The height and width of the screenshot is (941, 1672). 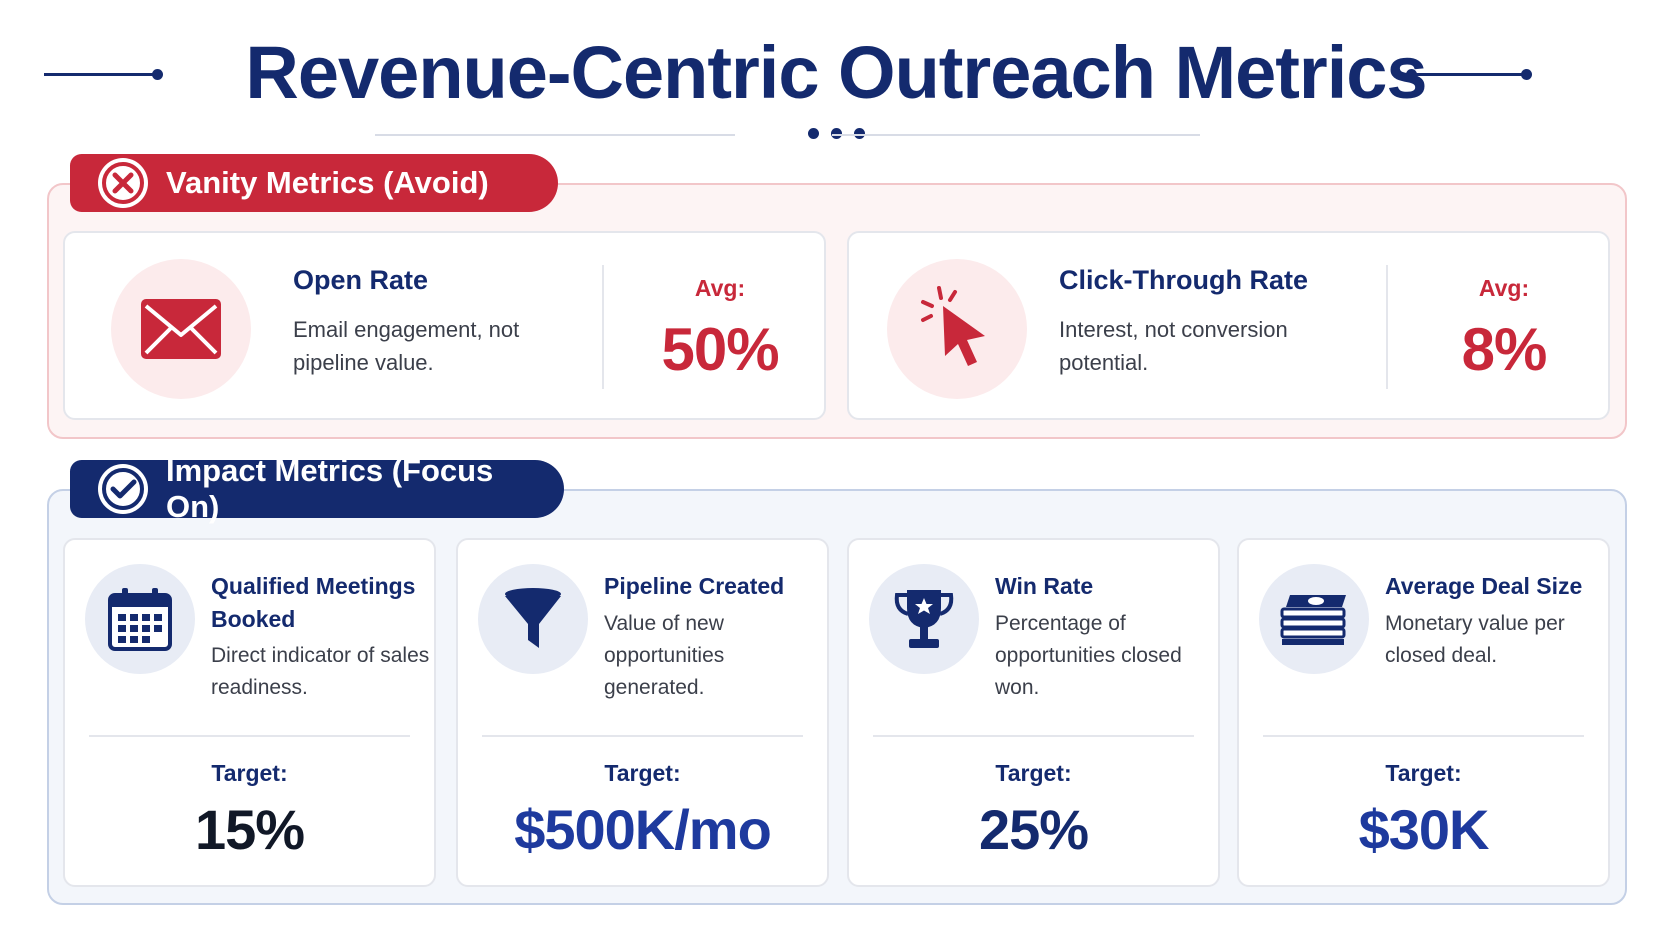 What do you see at coordinates (330, 488) in the screenshot?
I see `impact-heading: Impact Metrics (Focus On)` at bounding box center [330, 488].